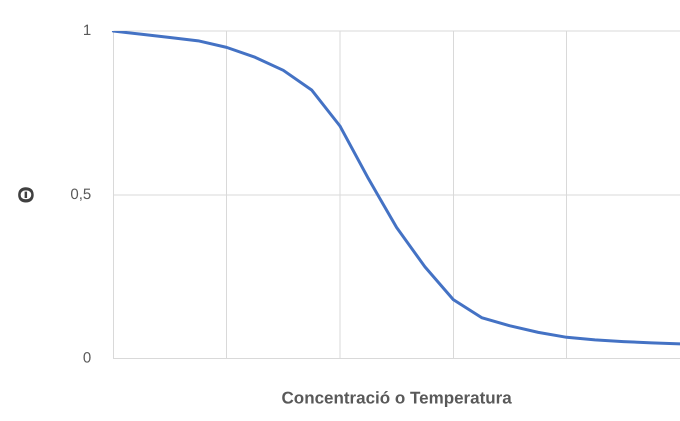 The width and height of the screenshot is (680, 421). What do you see at coordinates (397, 398) in the screenshot?
I see `x-axis-title: Concentració o Temperatura` at bounding box center [397, 398].